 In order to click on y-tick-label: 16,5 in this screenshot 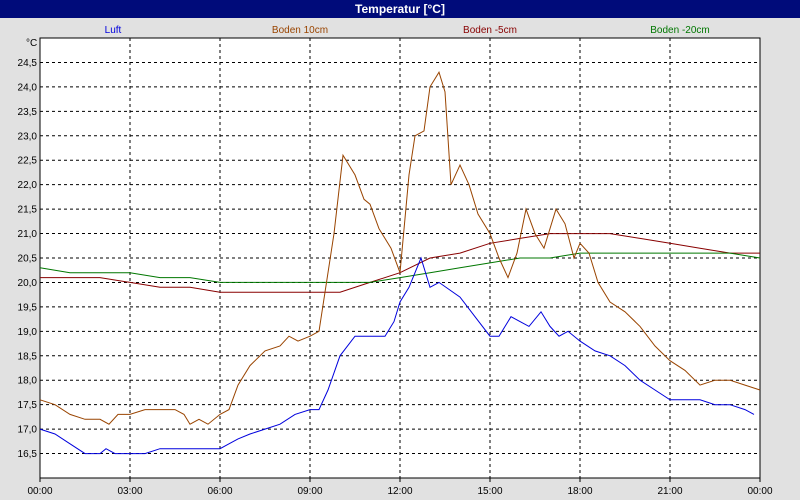, I will do `click(28, 454)`.